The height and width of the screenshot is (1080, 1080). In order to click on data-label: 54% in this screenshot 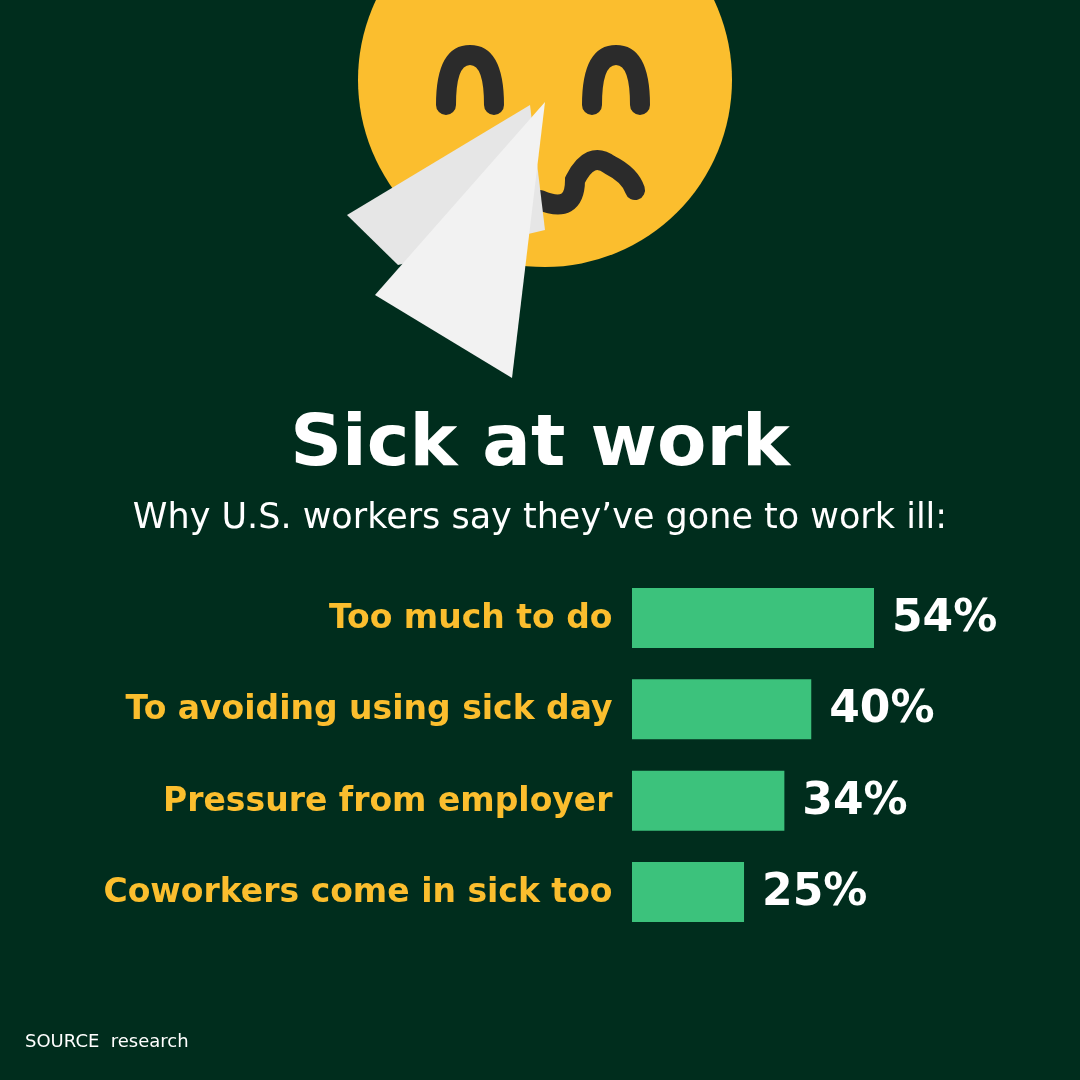, I will do `click(945, 615)`.